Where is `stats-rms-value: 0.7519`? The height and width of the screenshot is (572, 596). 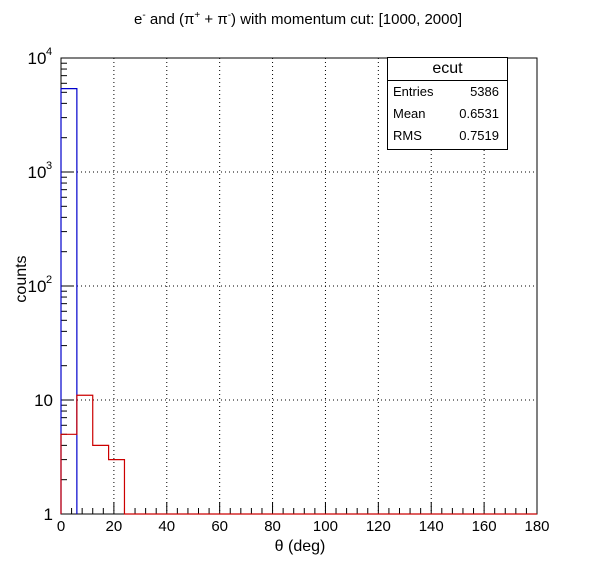 stats-rms-value: 0.7519 is located at coordinates (479, 135).